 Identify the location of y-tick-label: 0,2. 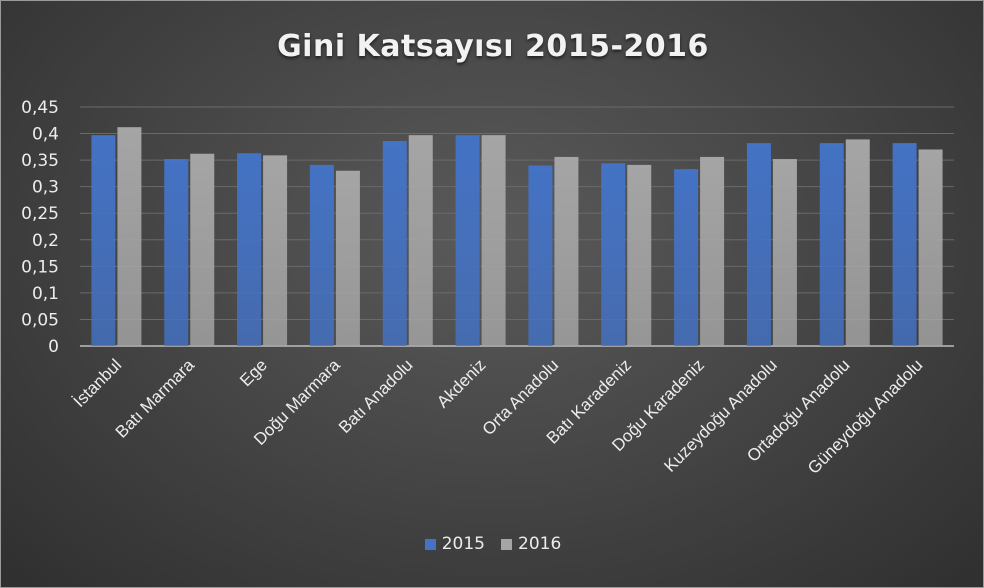
(45, 241).